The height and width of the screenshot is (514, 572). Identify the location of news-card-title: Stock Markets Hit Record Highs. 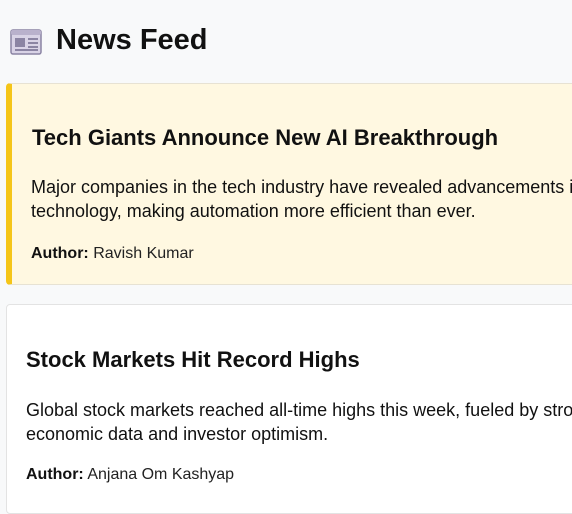
(193, 359).